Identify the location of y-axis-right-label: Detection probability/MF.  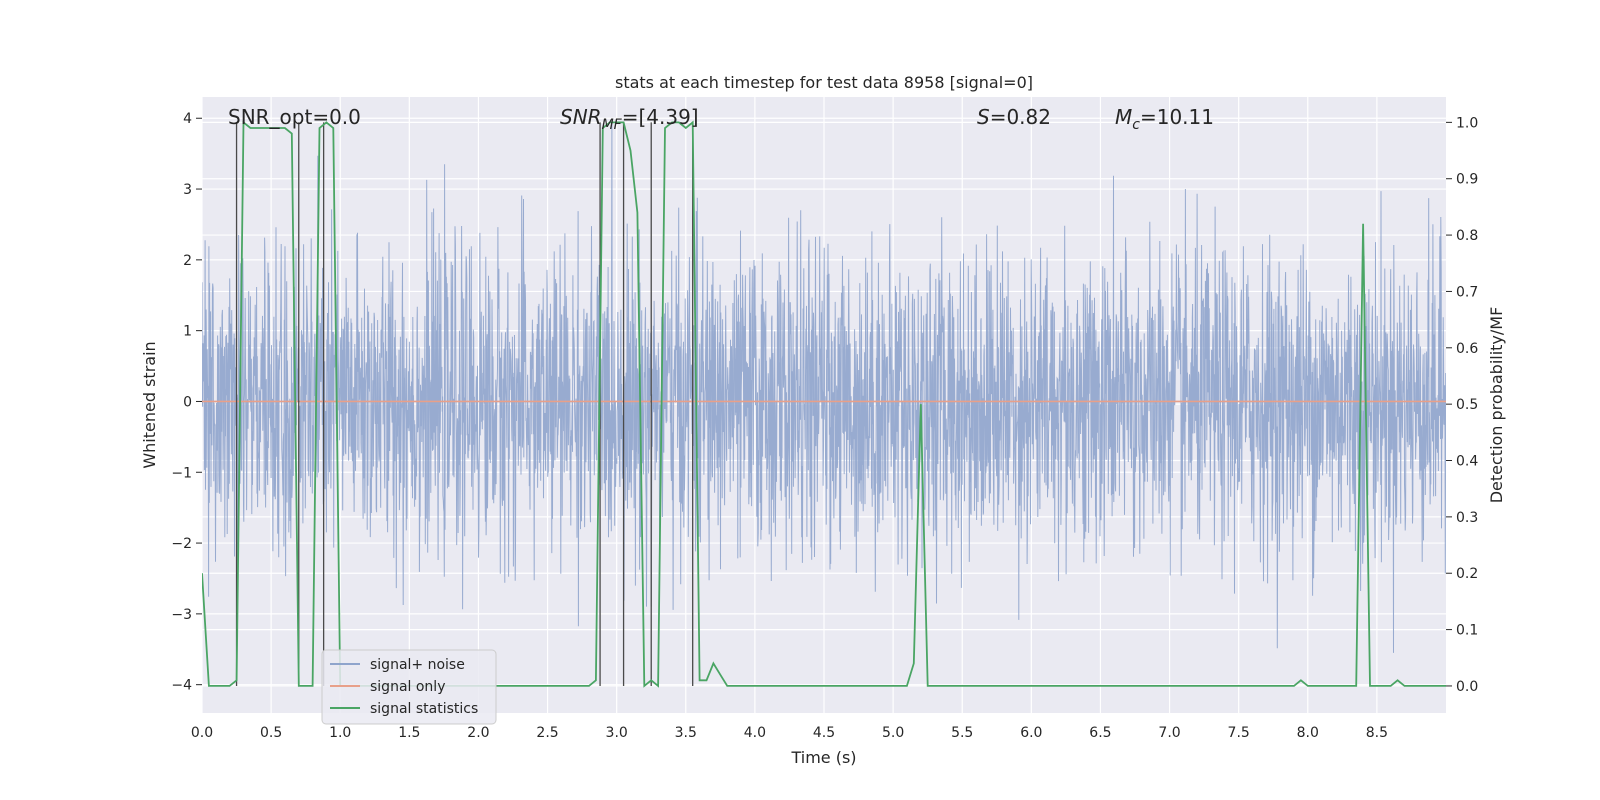
(1496, 405).